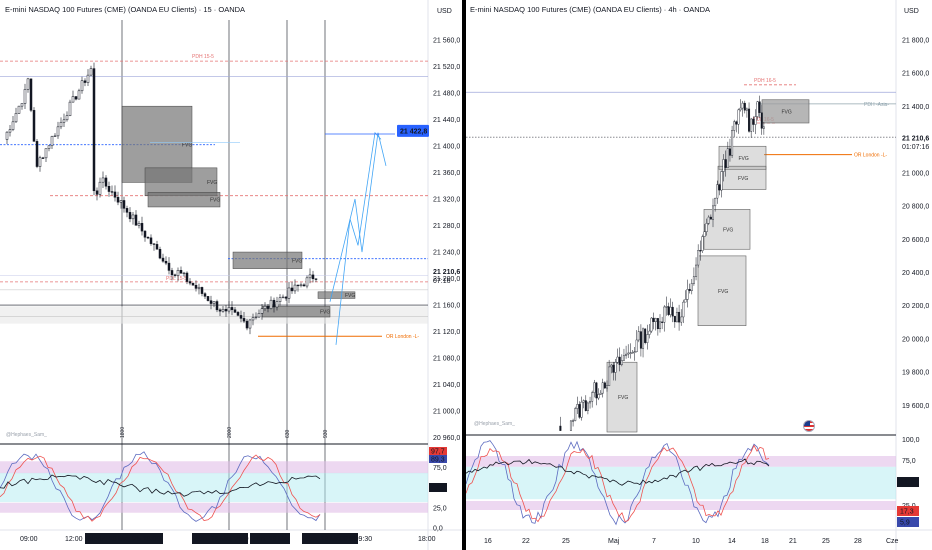 The height and width of the screenshot is (550, 932). What do you see at coordinates (696, 541) in the screenshot?
I see `time-axis-tick: 10` at bounding box center [696, 541].